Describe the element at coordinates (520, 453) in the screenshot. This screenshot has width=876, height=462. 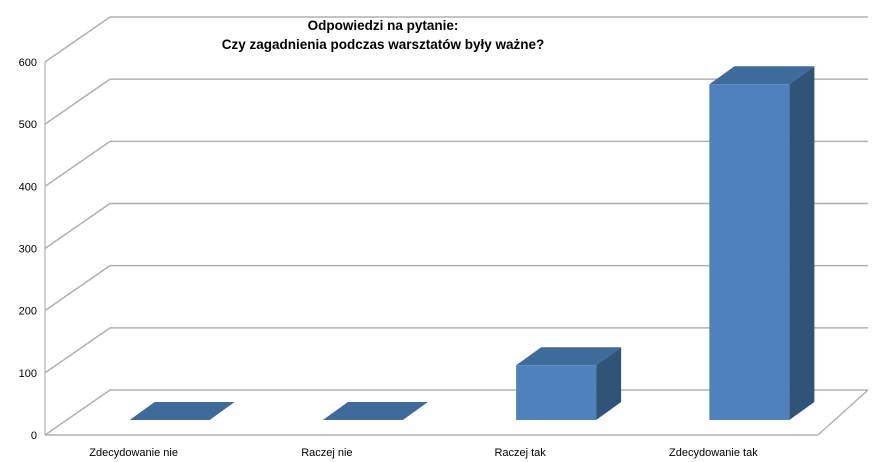
I see `x-category-label: Raczej tak` at that location.